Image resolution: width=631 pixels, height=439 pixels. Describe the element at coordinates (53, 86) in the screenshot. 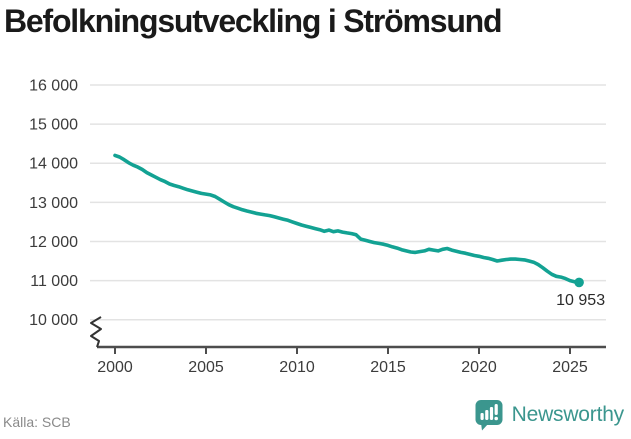

I see `y-tick-label: 16 000` at that location.